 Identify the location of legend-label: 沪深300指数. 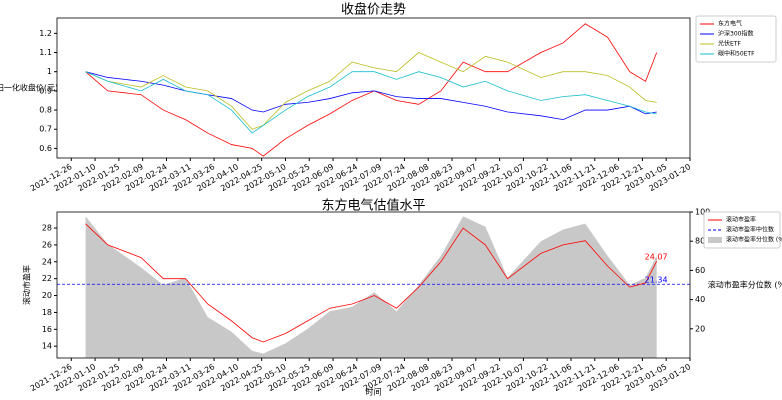
(735, 34).